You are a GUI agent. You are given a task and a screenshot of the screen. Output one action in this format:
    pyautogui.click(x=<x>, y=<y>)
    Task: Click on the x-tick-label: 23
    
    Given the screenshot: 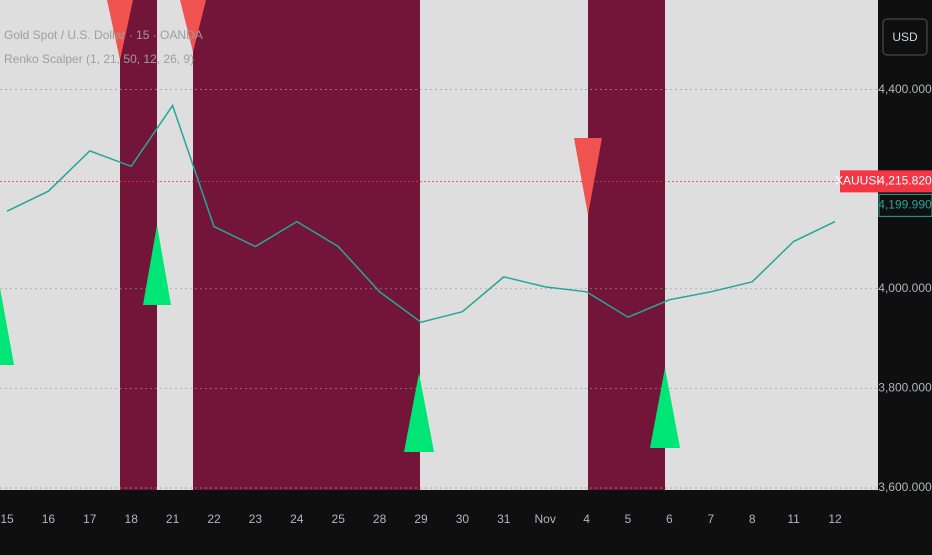 What is the action you would take?
    pyautogui.click(x=256, y=519)
    